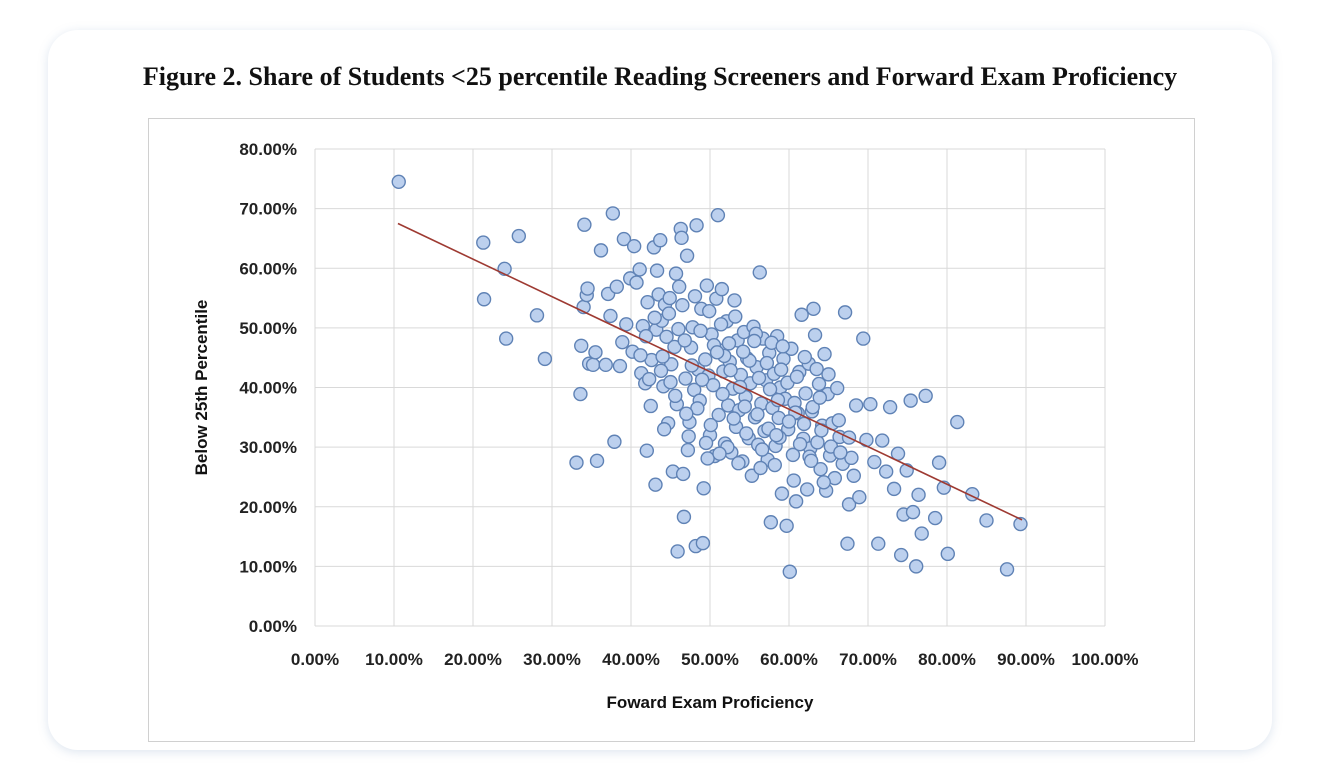  What do you see at coordinates (947, 659) in the screenshot?
I see `x-tick-label: 80.00%` at bounding box center [947, 659].